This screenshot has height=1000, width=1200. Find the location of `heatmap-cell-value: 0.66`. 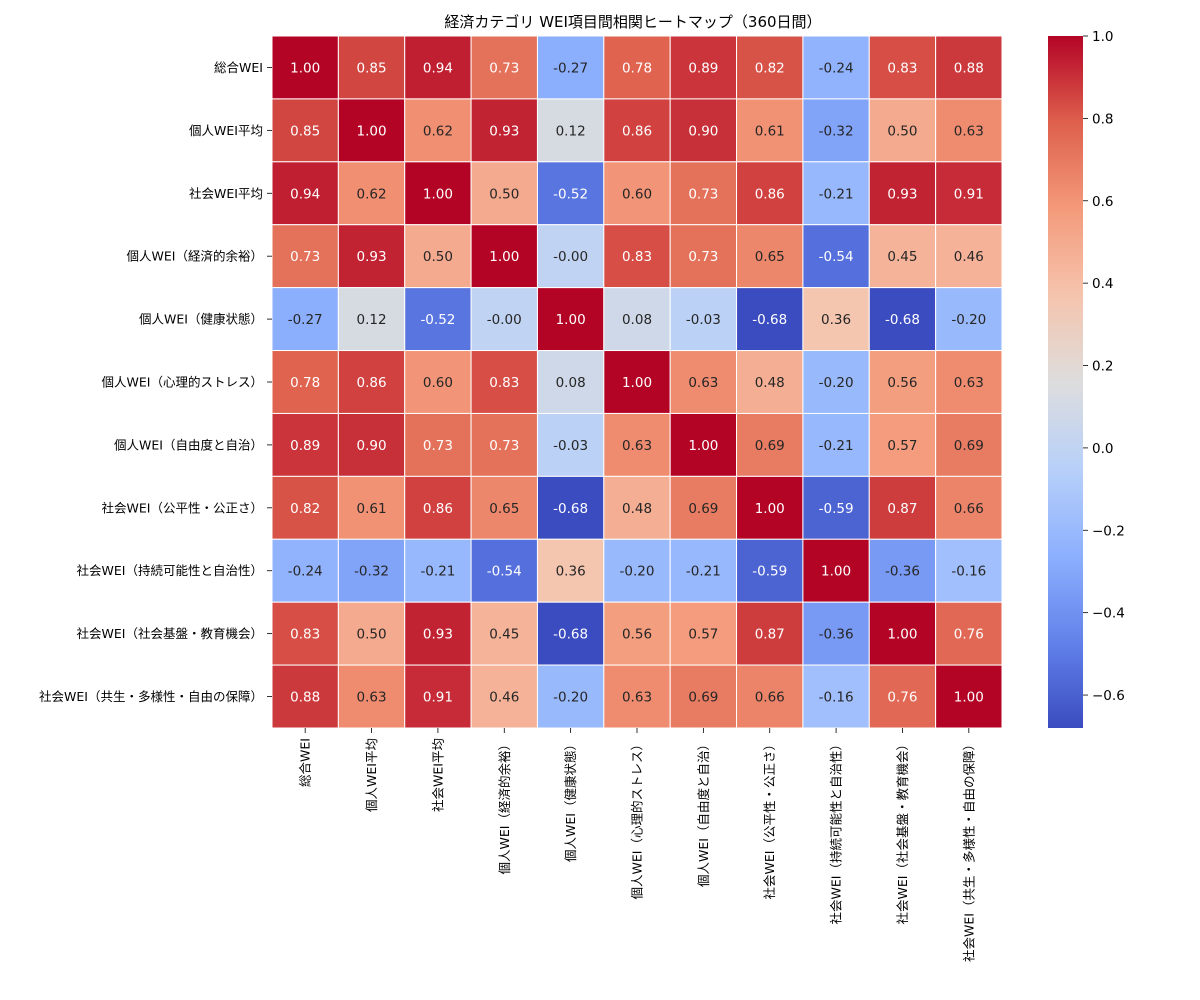

heatmap-cell-value: 0.66 is located at coordinates (969, 509).